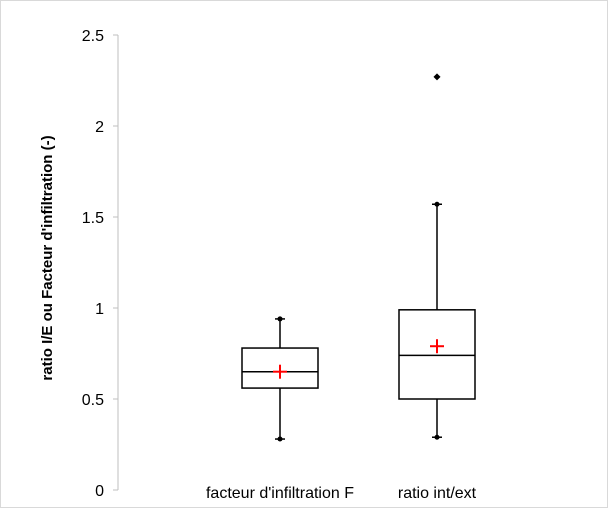  What do you see at coordinates (100, 264) in the screenshot?
I see `y-axis: 0 0.5 1 1.5 2 2.5` at bounding box center [100, 264].